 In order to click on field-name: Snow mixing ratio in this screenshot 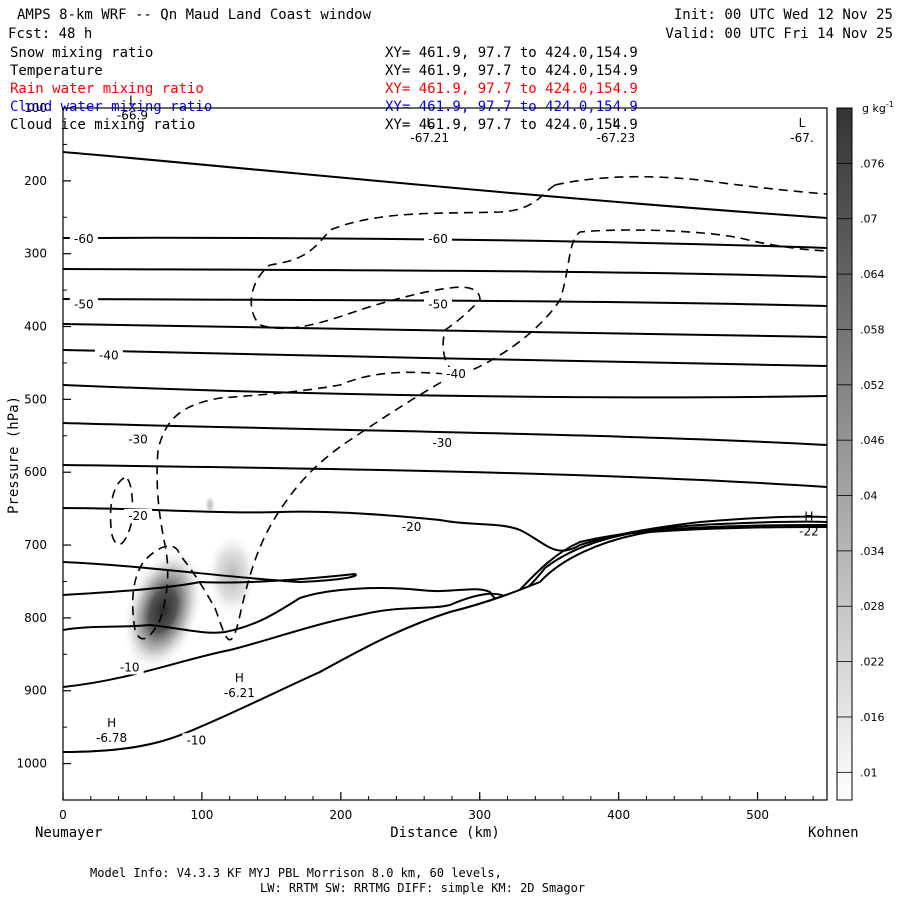, I will do `click(81, 53)`.